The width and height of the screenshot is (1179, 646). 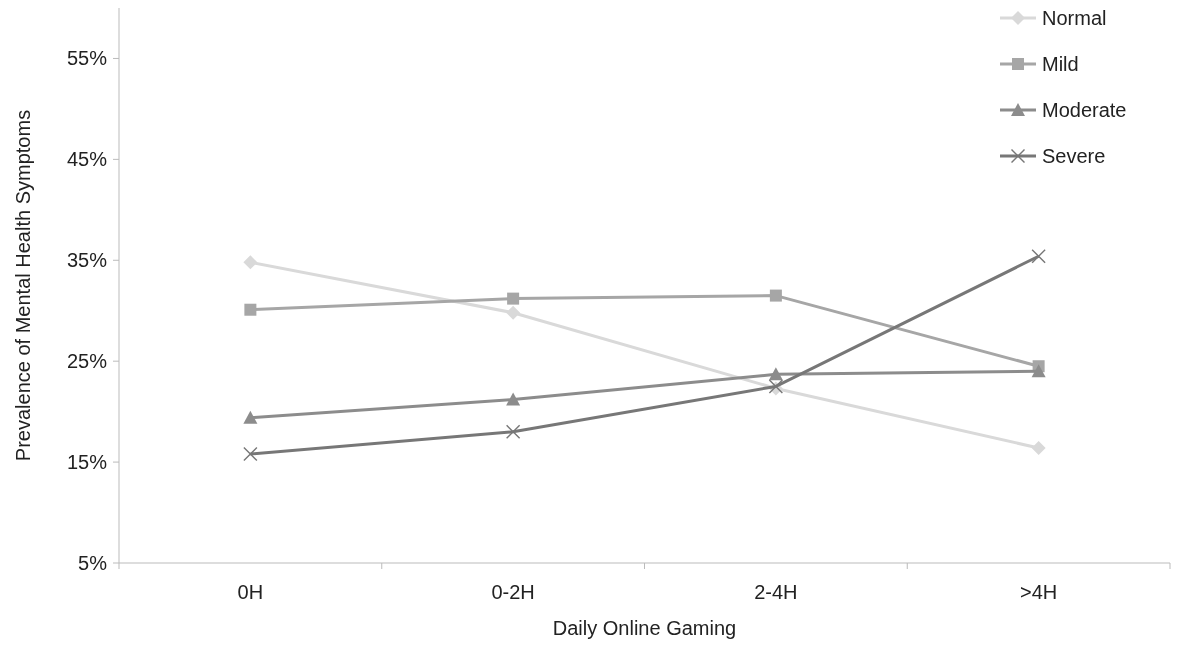 I want to click on legend-label: Moderate, so click(x=1084, y=110).